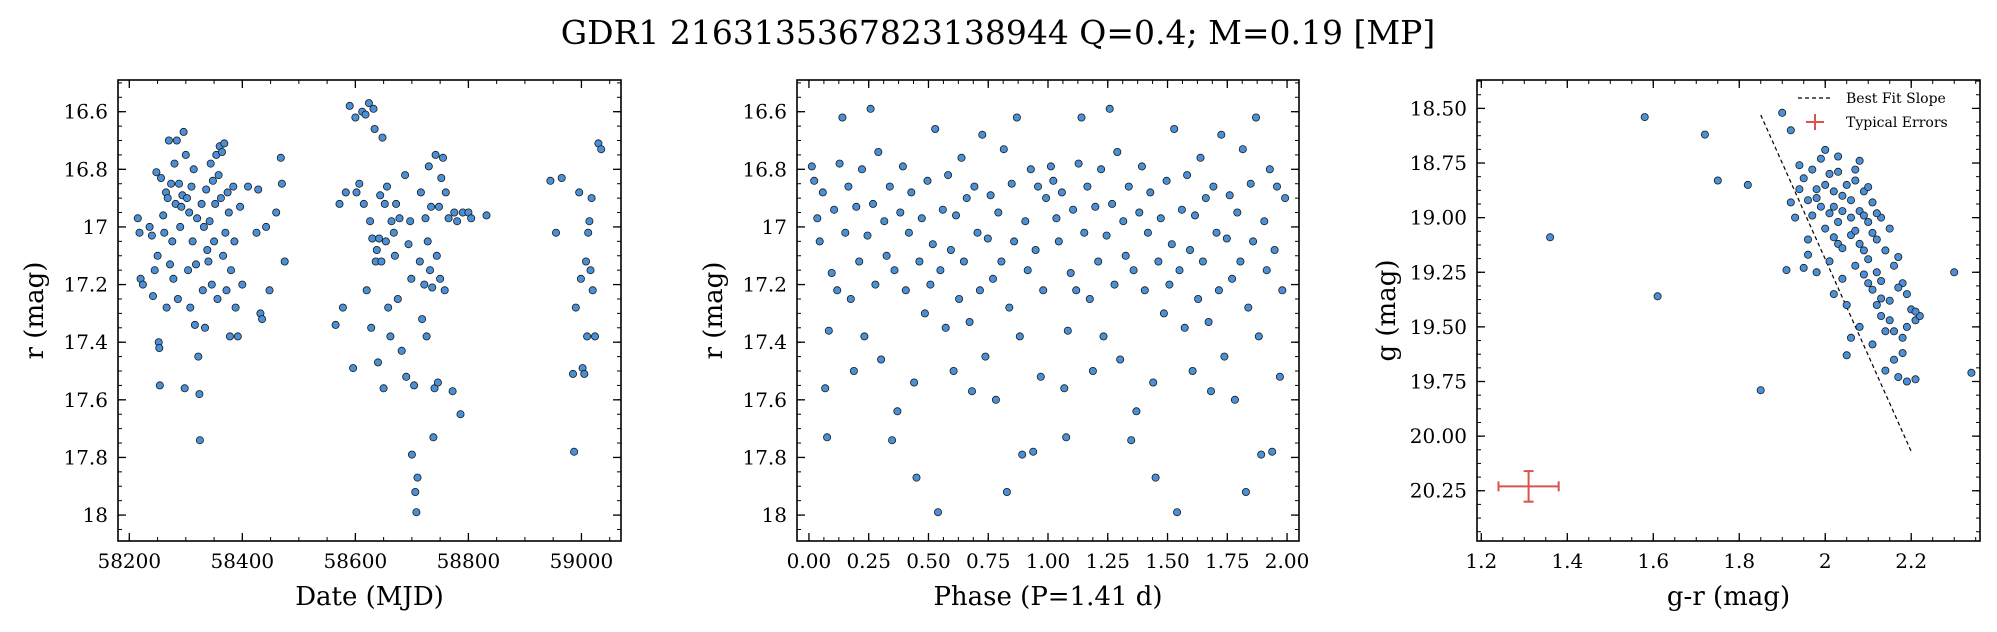 Image resolution: width=1997 pixels, height=632 pixels. What do you see at coordinates (774, 515) in the screenshot?
I see `y-tick-label: 18` at bounding box center [774, 515].